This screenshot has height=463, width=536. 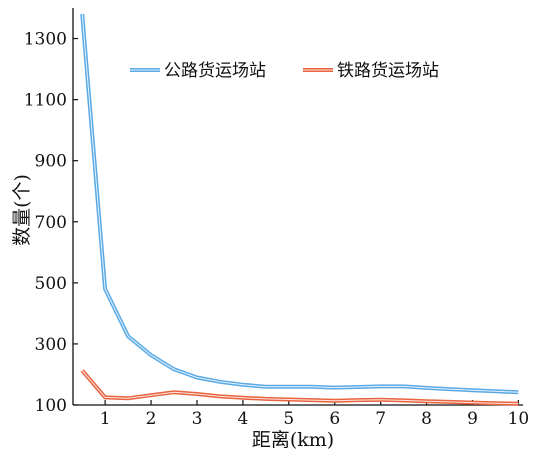 I want to click on y-axis-label: 数量(个), so click(x=22, y=210).